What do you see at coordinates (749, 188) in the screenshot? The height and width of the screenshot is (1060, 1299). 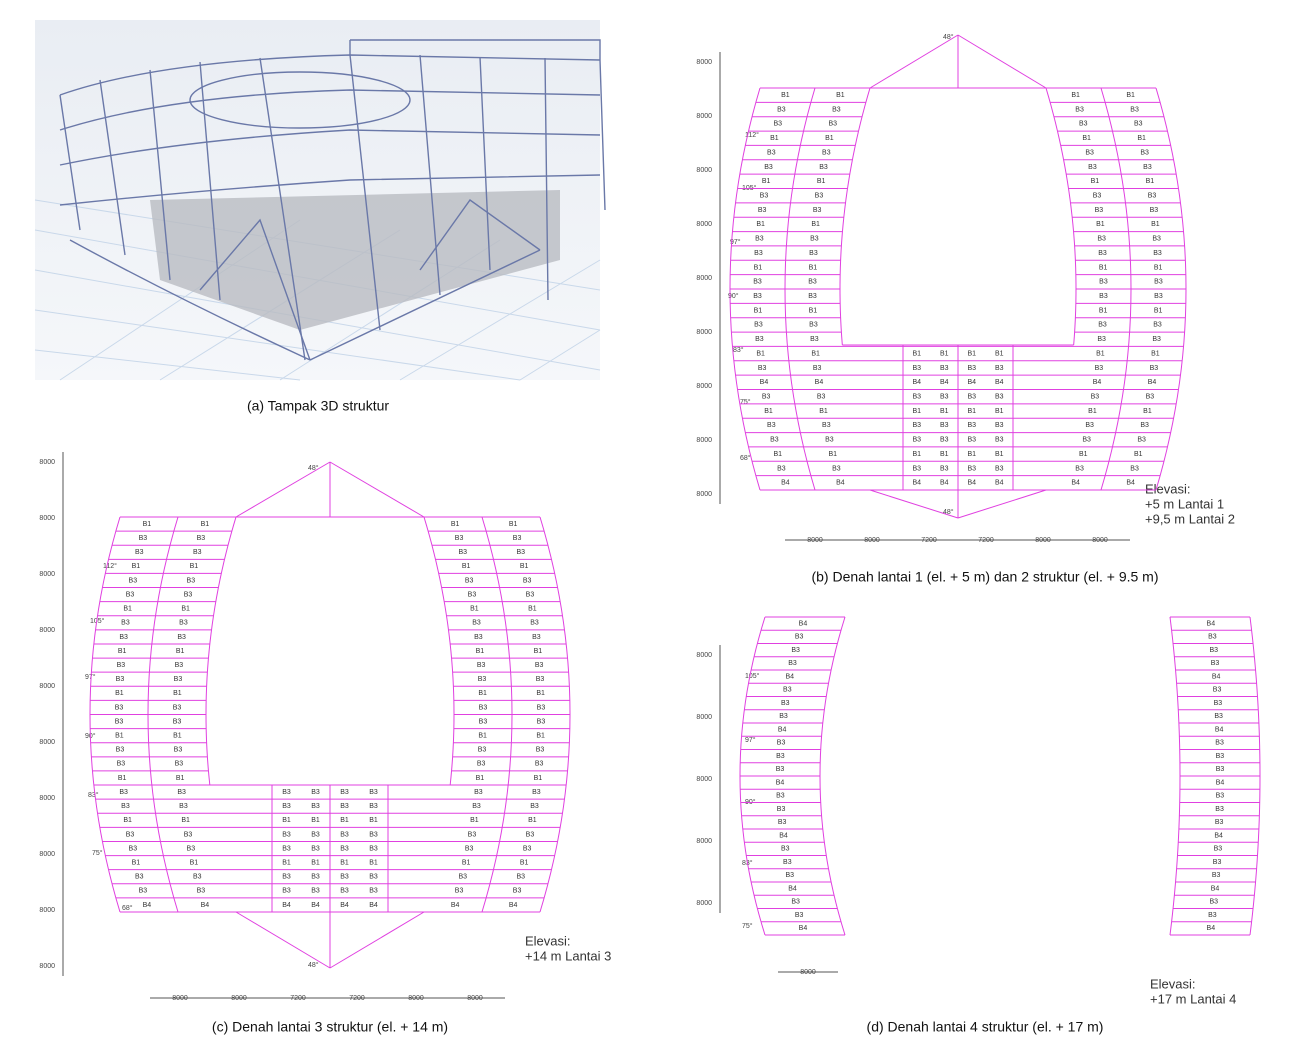 I see `angle-label: 105°` at bounding box center [749, 188].